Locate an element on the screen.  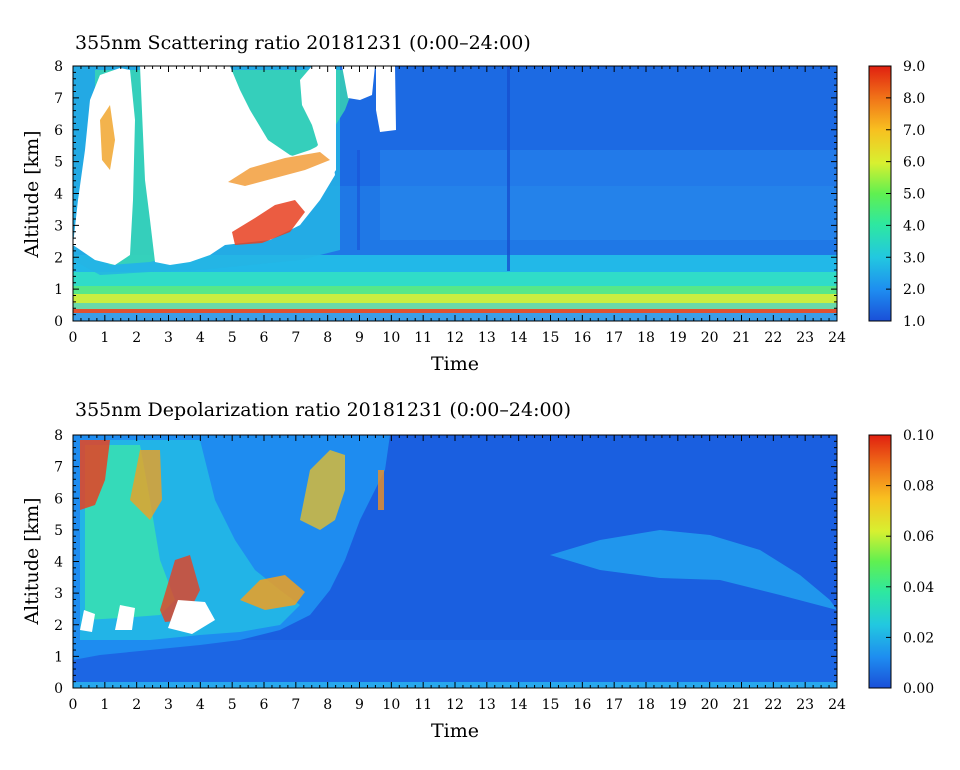
colorbar-tick-label: 3.0 is located at coordinates (914, 258).